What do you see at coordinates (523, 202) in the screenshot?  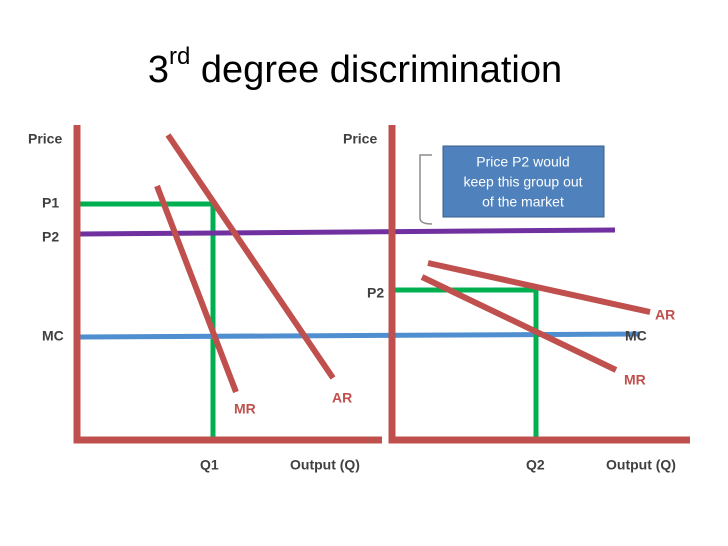 I see `callout-line: of the market` at bounding box center [523, 202].